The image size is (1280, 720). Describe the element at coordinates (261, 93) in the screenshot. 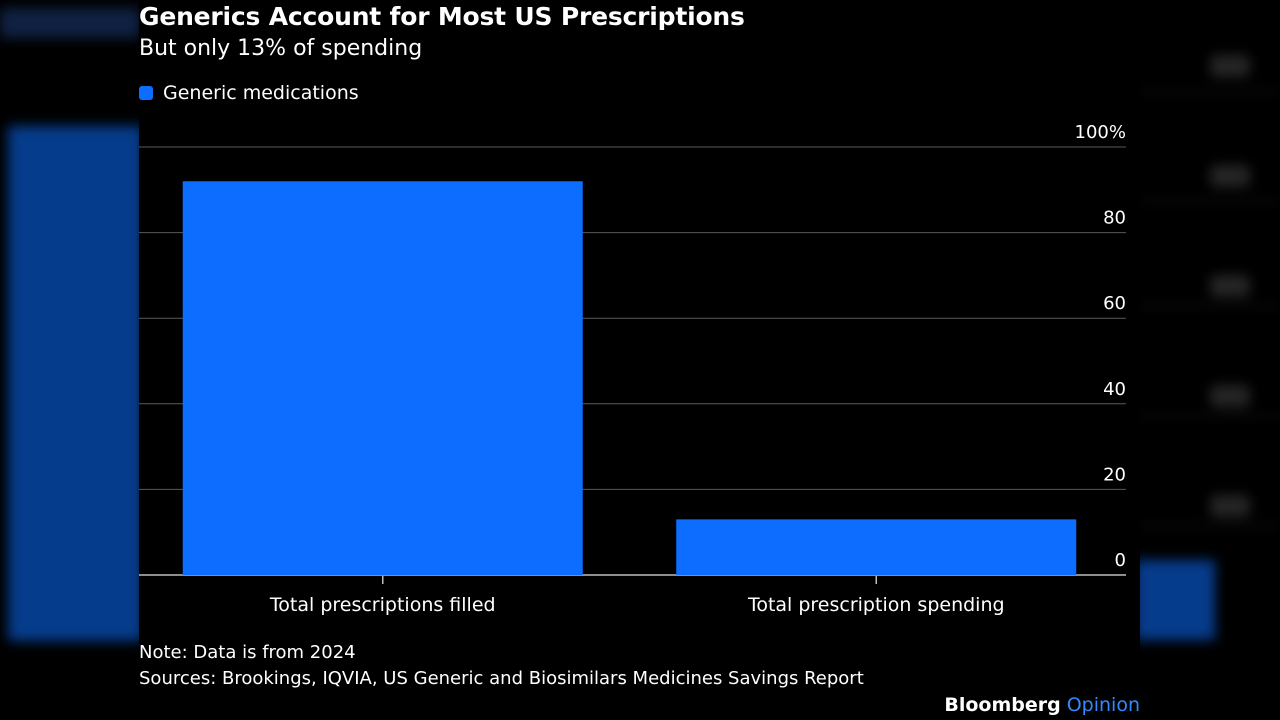

I see `legend-label: Generic medications` at that location.